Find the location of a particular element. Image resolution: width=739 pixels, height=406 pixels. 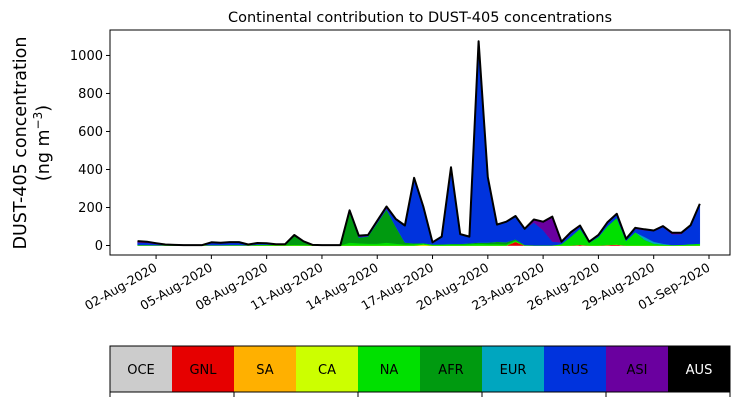

colorbar-label: NA is located at coordinates (389, 370).